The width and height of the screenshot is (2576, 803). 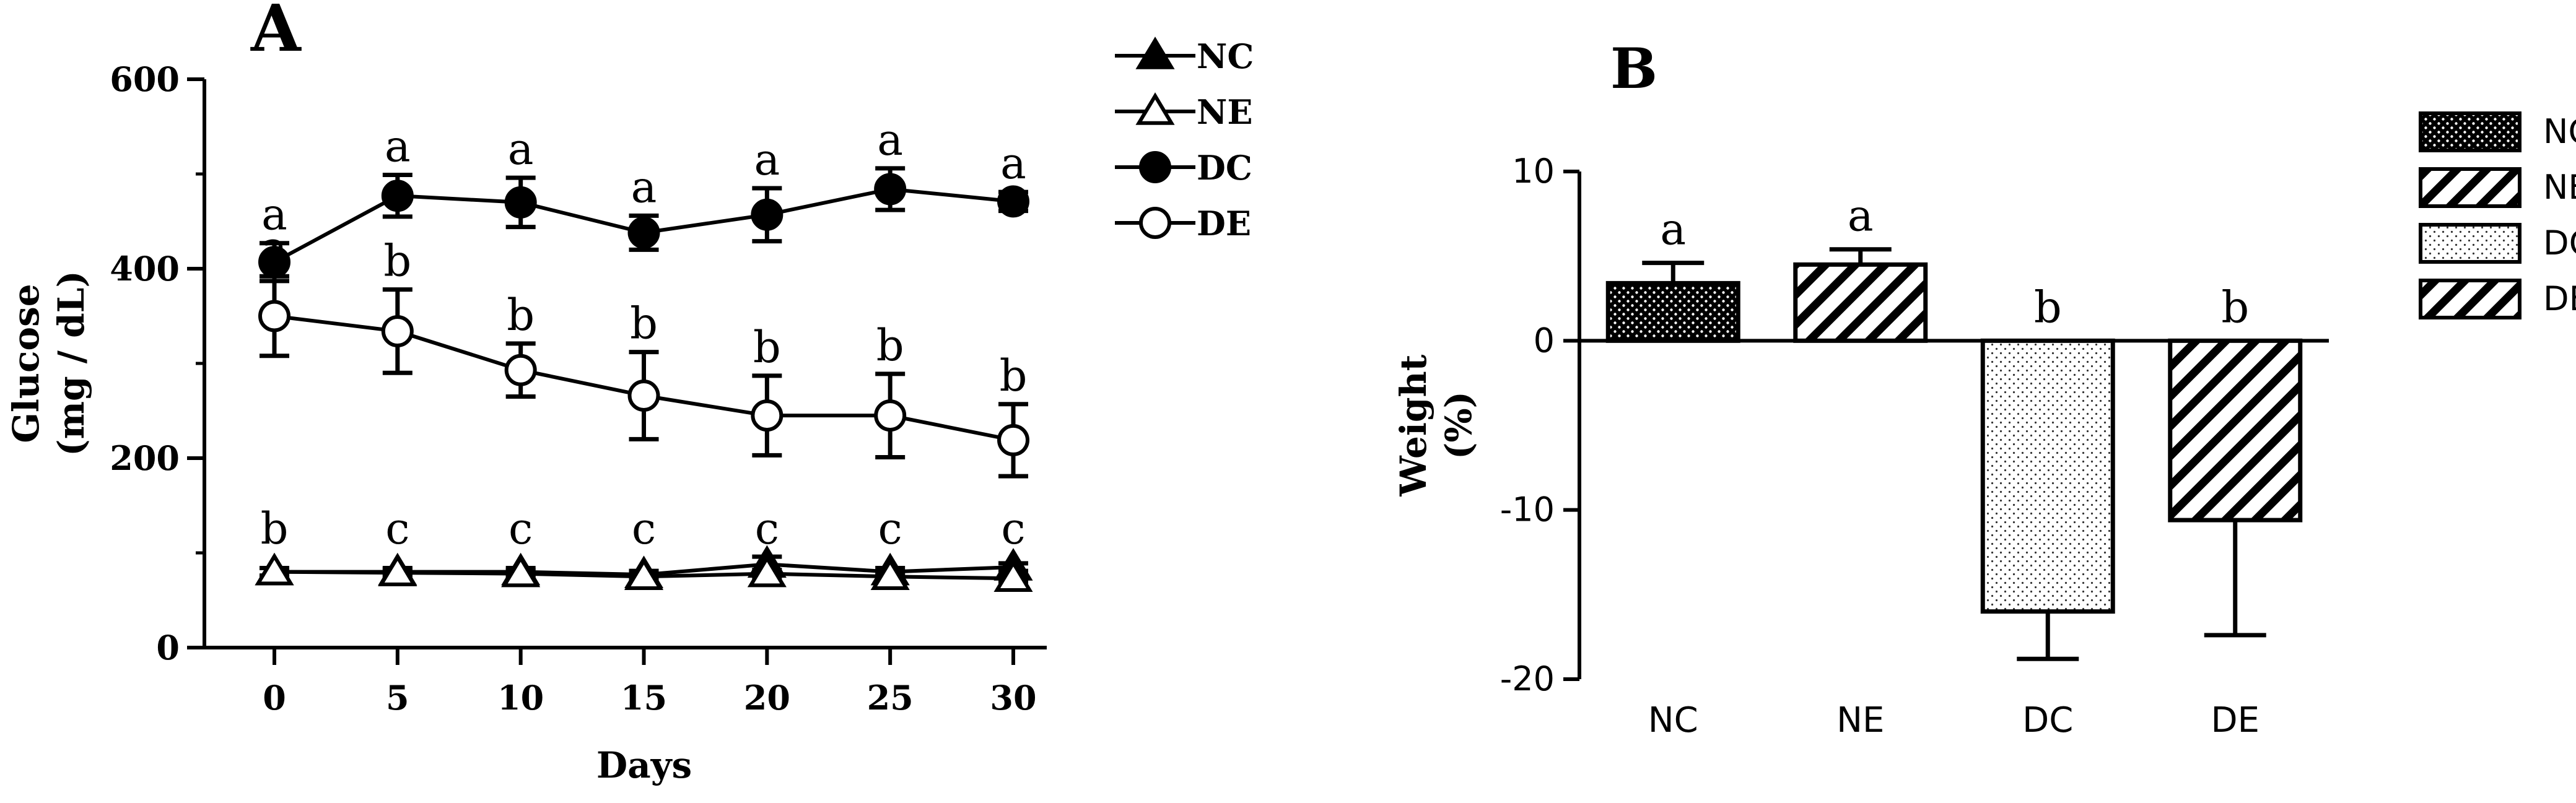 What do you see at coordinates (1184, 140) in the screenshot?
I see `legend-a: NC NE DC DE` at bounding box center [1184, 140].